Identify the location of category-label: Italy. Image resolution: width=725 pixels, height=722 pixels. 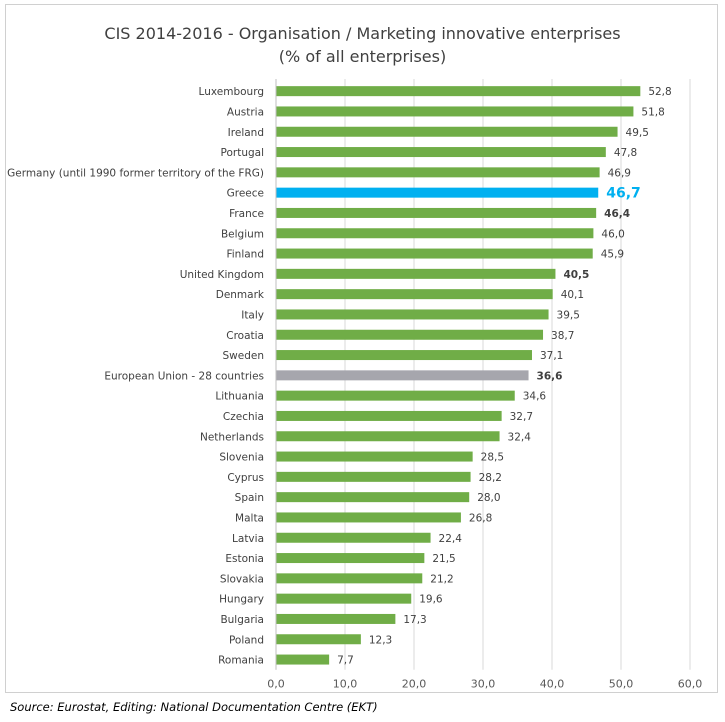
(252, 315).